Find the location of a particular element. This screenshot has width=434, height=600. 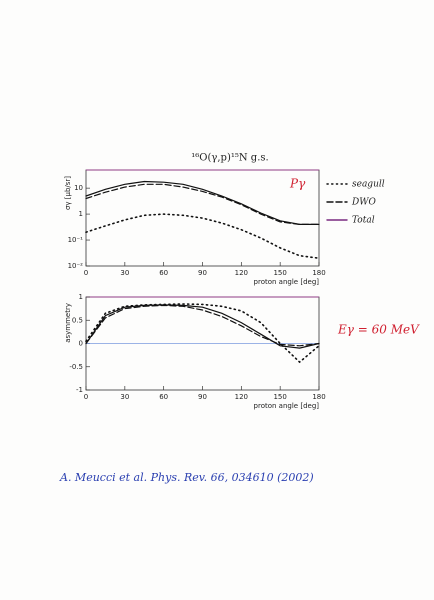

annotation: Eγ = 60 MeV is located at coordinates (378, 330).